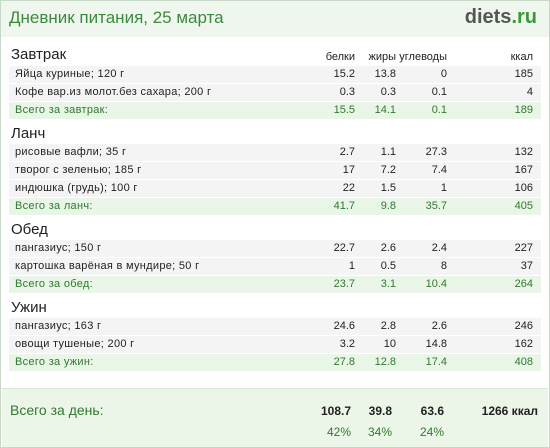 The width and height of the screenshot is (550, 448). Describe the element at coordinates (275, 19) in the screenshot. I see `header-bar: Дневник питания, 25 марта diets.ru` at that location.